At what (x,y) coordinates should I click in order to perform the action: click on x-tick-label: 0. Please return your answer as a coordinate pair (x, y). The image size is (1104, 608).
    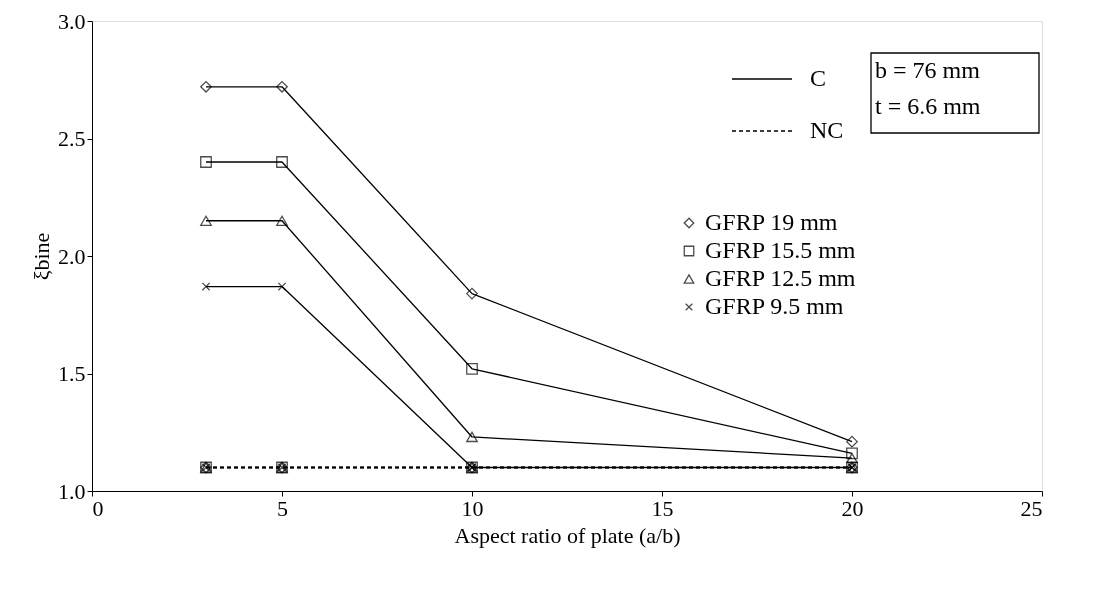
    Looking at the image, I should click on (98, 508).